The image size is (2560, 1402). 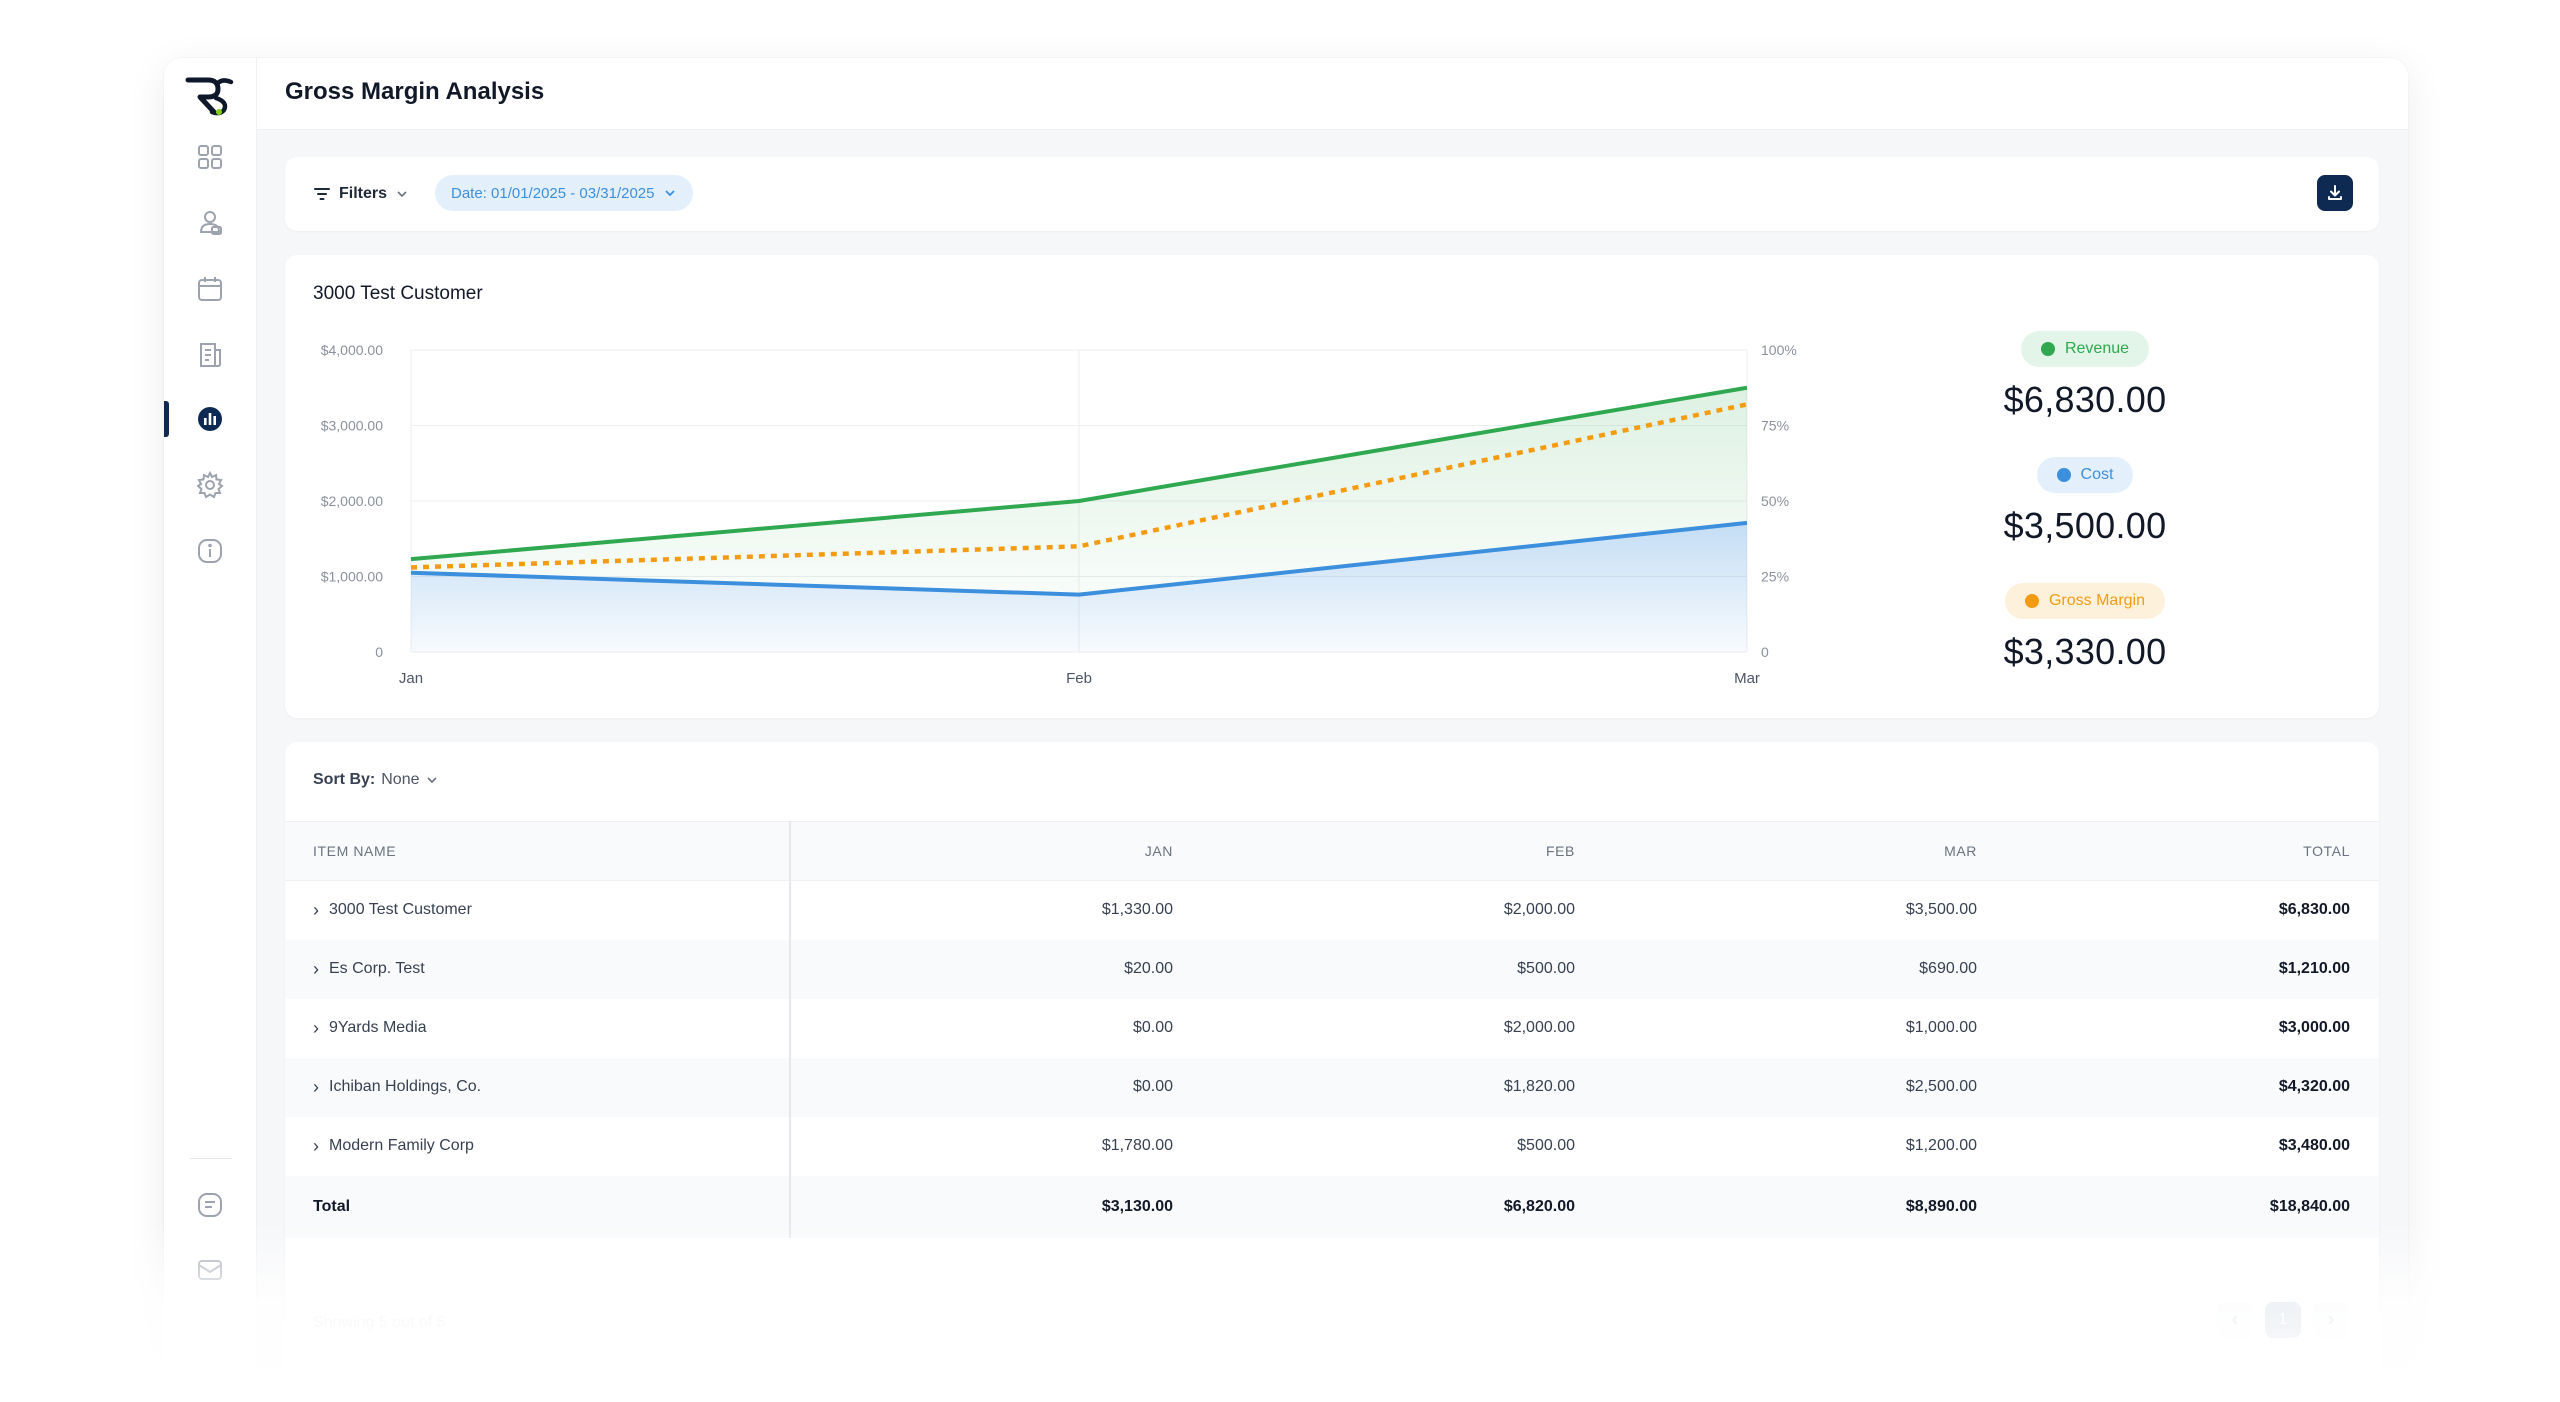 I want to click on revenue-area, so click(x=1079, y=491).